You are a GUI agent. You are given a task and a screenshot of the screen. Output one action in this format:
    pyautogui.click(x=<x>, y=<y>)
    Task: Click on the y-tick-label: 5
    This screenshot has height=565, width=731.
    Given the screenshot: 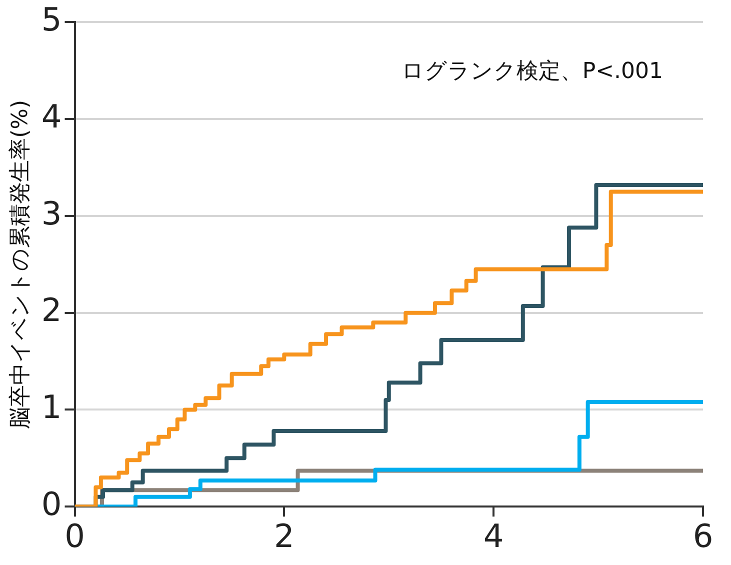 What is the action you would take?
    pyautogui.click(x=51, y=19)
    